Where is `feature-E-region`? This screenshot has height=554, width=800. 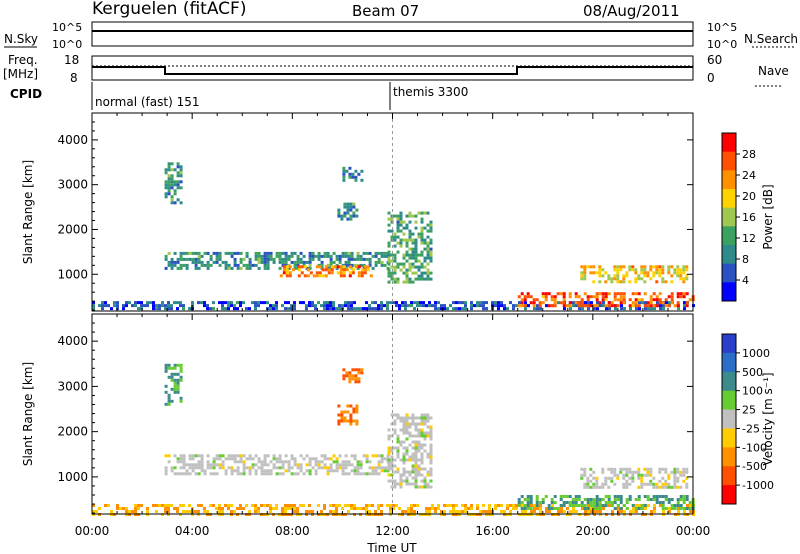 feature-E-region is located at coordinates (393, 306).